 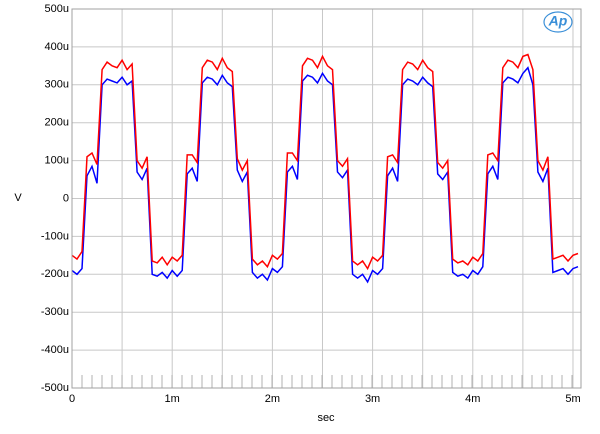 What do you see at coordinates (57, 47) in the screenshot?
I see `y-tick-label: 400u` at bounding box center [57, 47].